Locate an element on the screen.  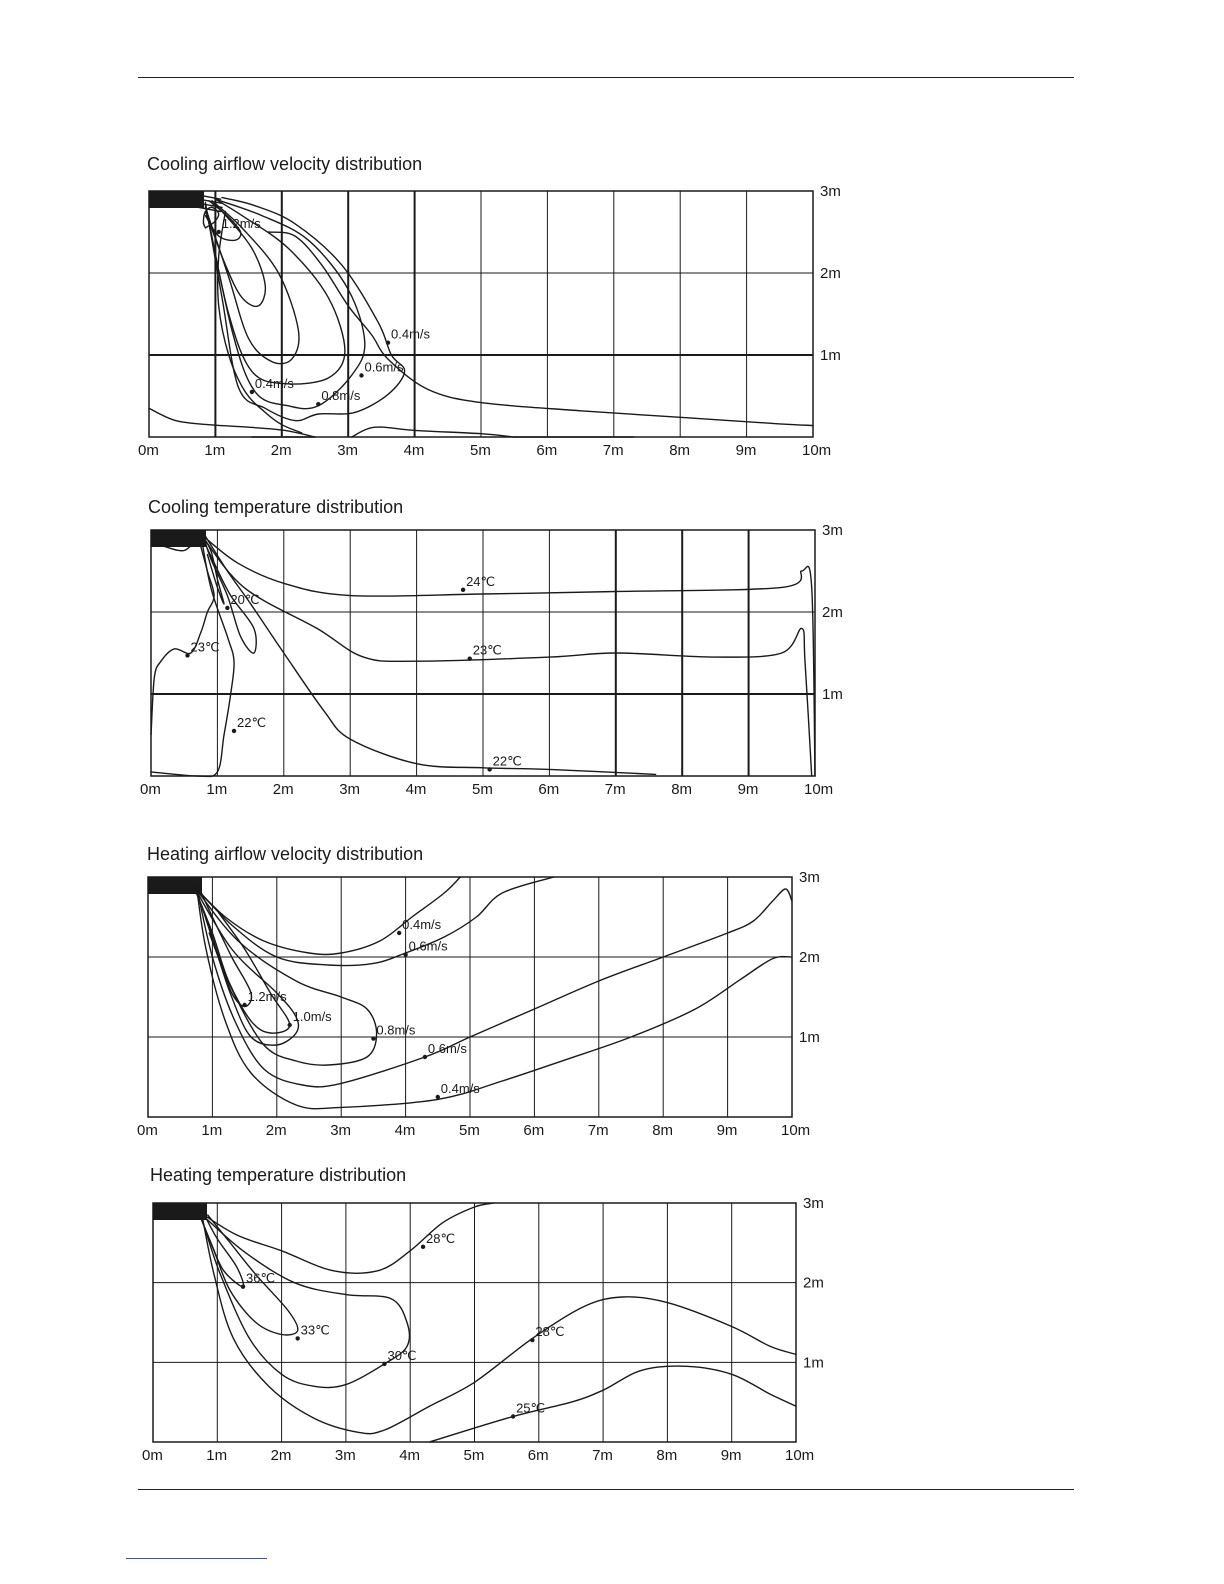
contour-label: 36℃ is located at coordinates (260, 1278).